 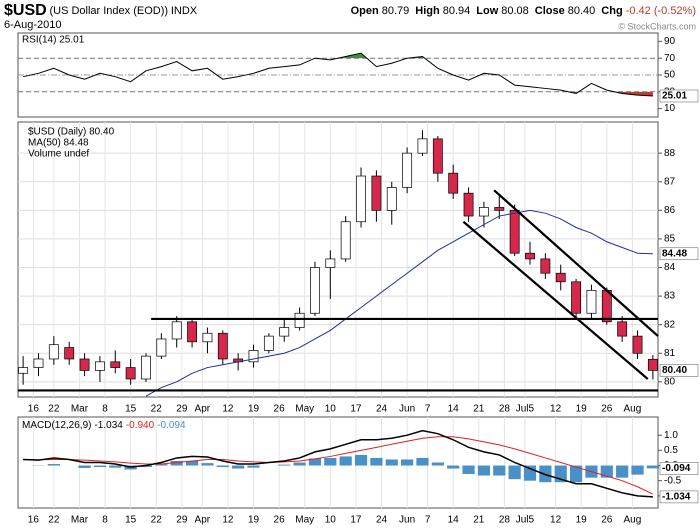 I want to click on y-tick-label: 50, so click(x=670, y=75).